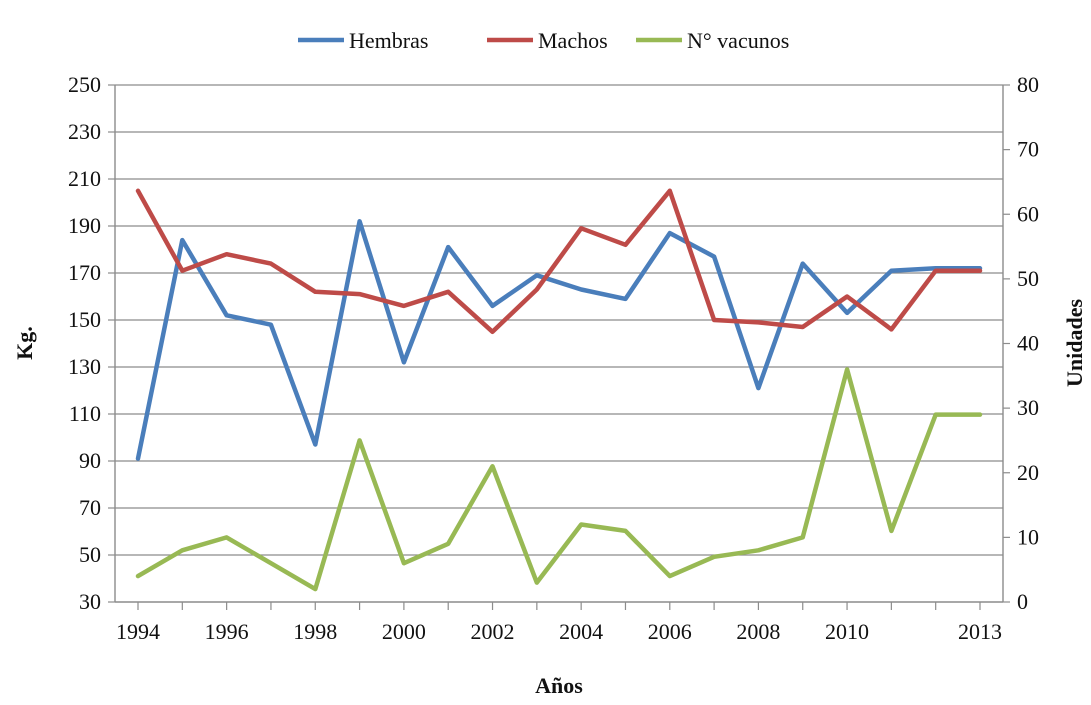 This screenshot has height=705, width=1091. What do you see at coordinates (670, 631) in the screenshot?
I see `x-tick-label: 2006` at bounding box center [670, 631].